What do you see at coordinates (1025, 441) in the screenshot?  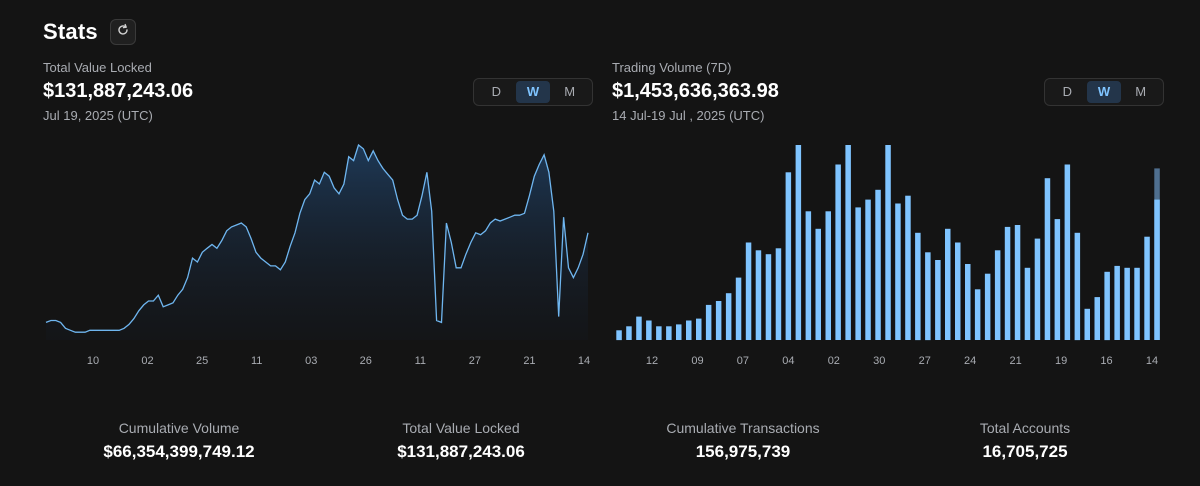 I see `total-accounts-stat: Total Accounts 16,705,725` at bounding box center [1025, 441].